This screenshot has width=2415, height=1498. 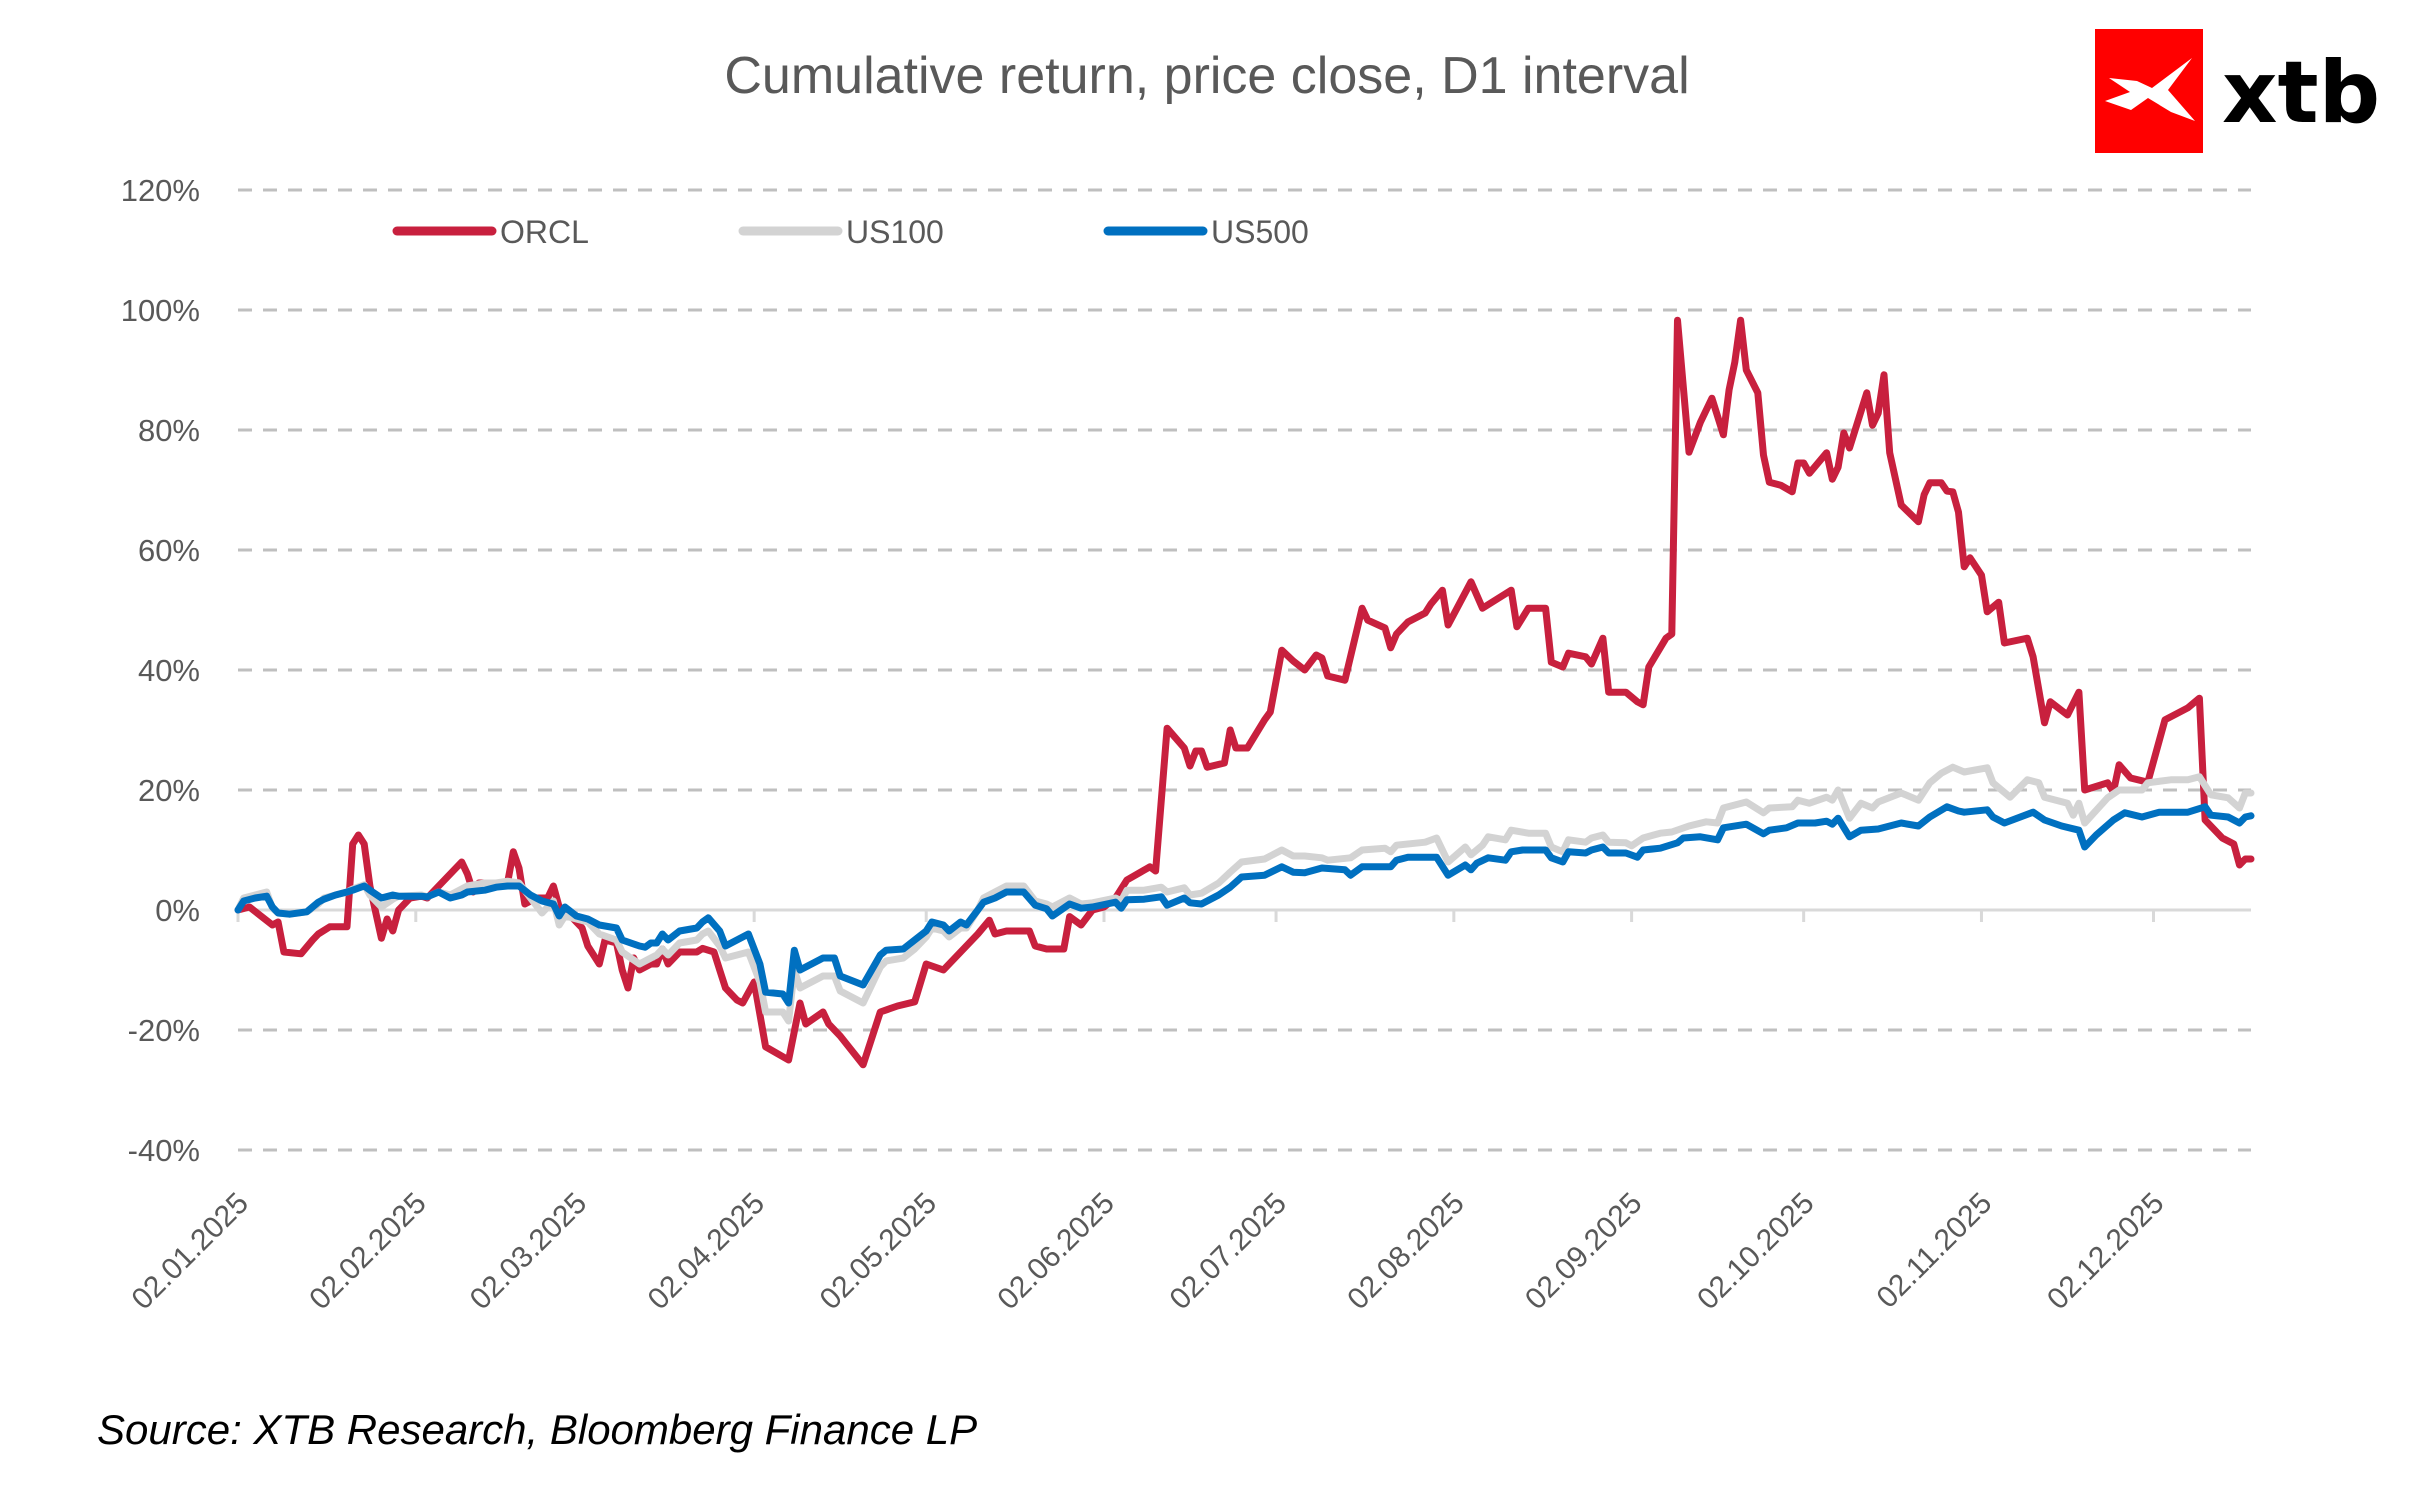 I want to click on y-tick-label: 0%, so click(x=177, y=910).